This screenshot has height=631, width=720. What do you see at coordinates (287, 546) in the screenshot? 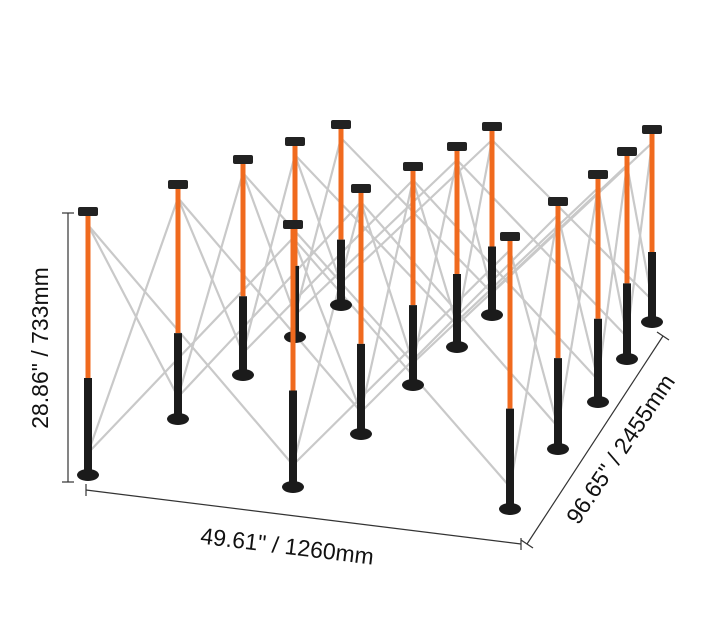
I see `width-label: 49.61" / 1260mm` at bounding box center [287, 546].